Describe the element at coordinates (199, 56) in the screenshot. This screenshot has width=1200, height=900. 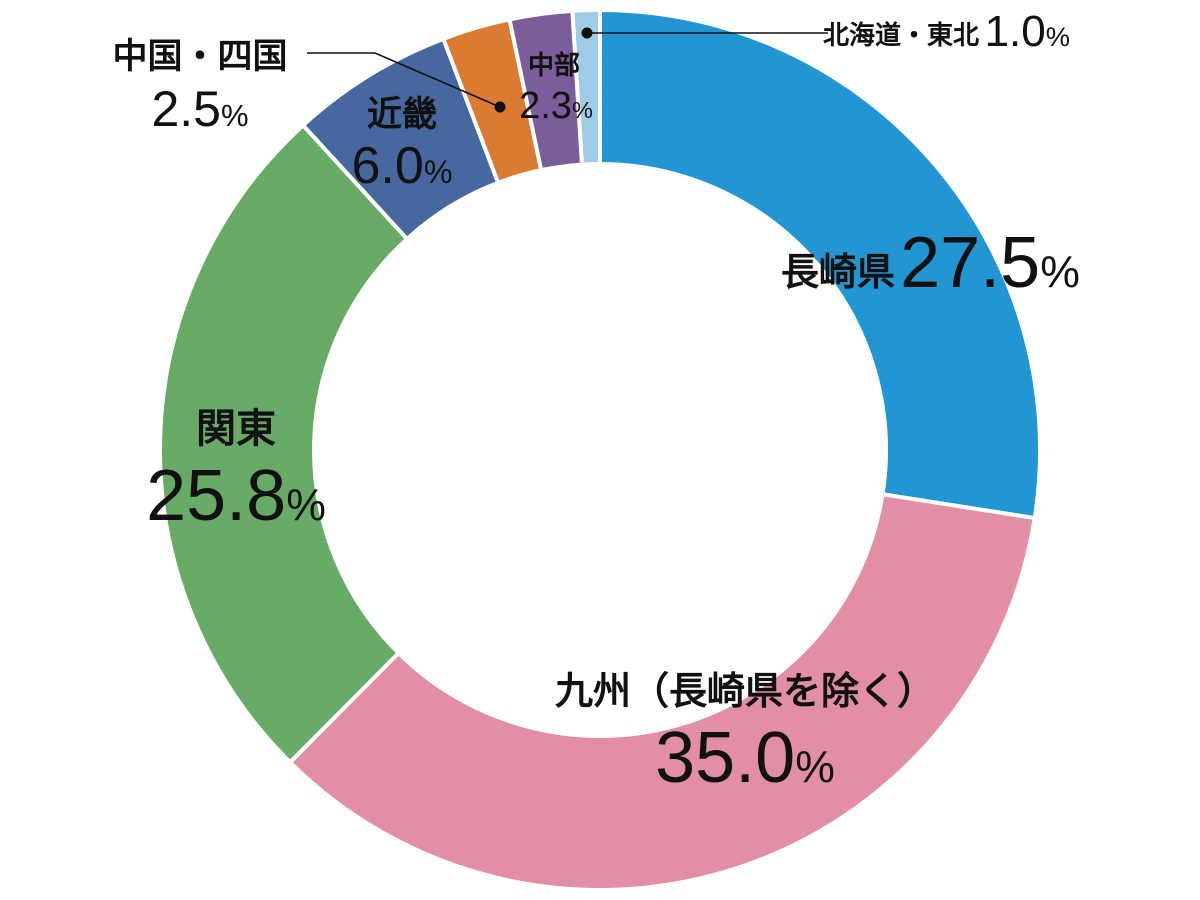
I see `slice-name-label: 中国・四国` at that location.